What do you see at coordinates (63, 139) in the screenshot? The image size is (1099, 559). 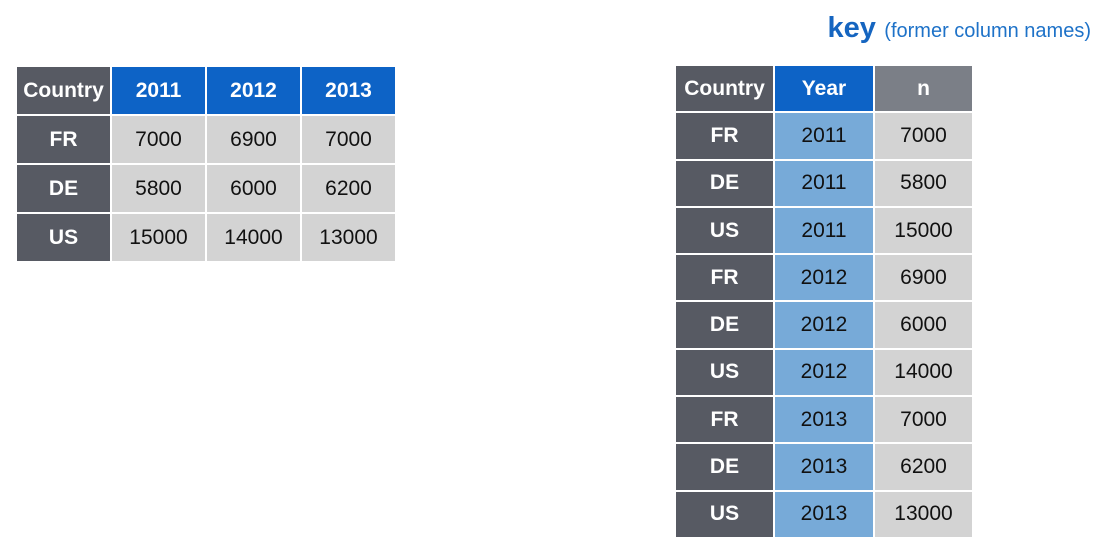 I see `wide-row-label: FR` at bounding box center [63, 139].